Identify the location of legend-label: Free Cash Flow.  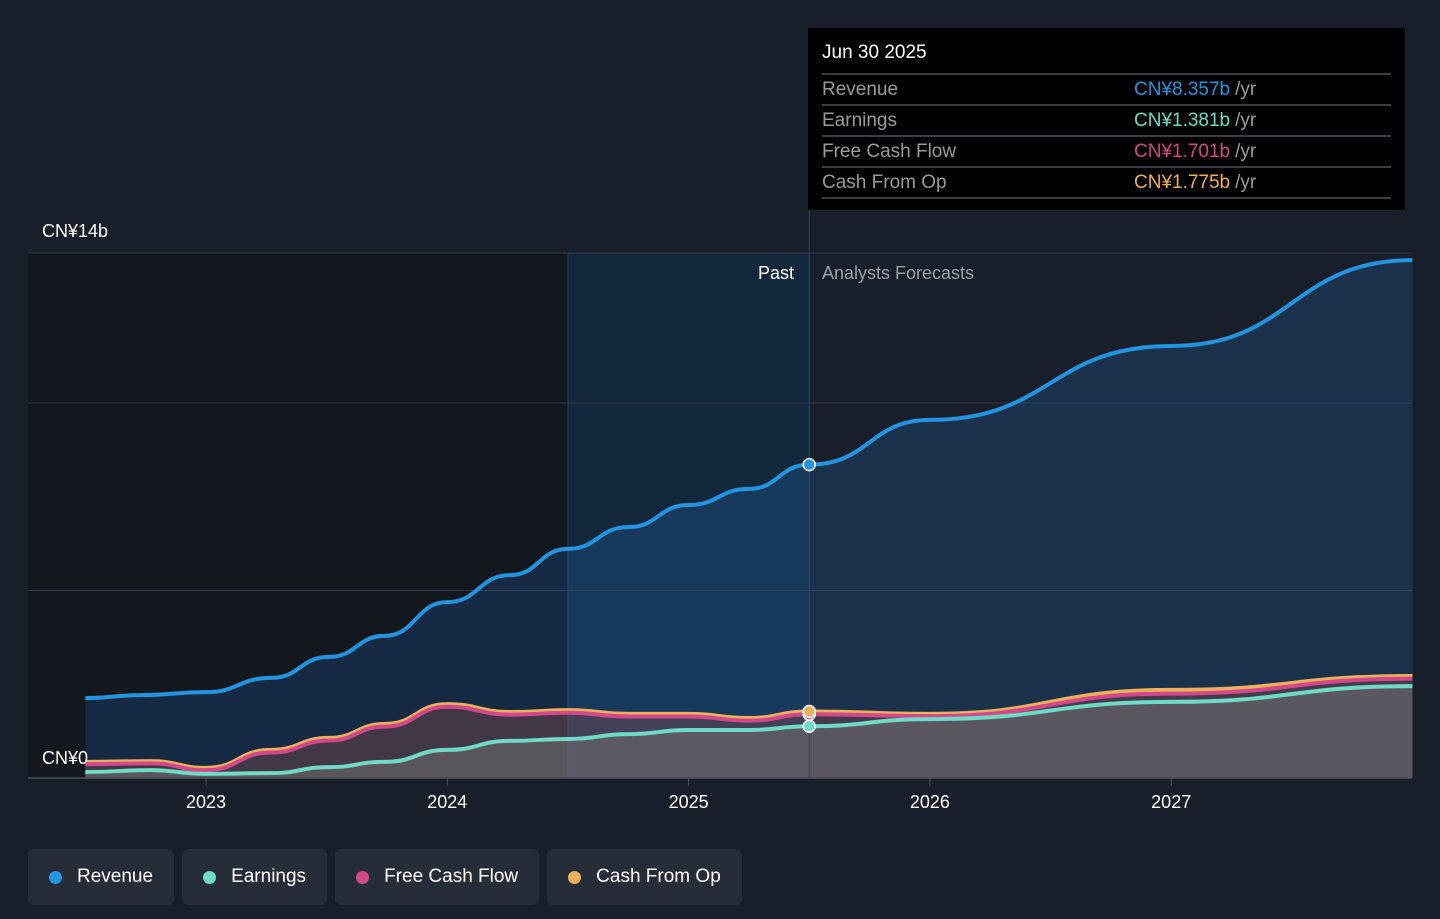
(451, 876).